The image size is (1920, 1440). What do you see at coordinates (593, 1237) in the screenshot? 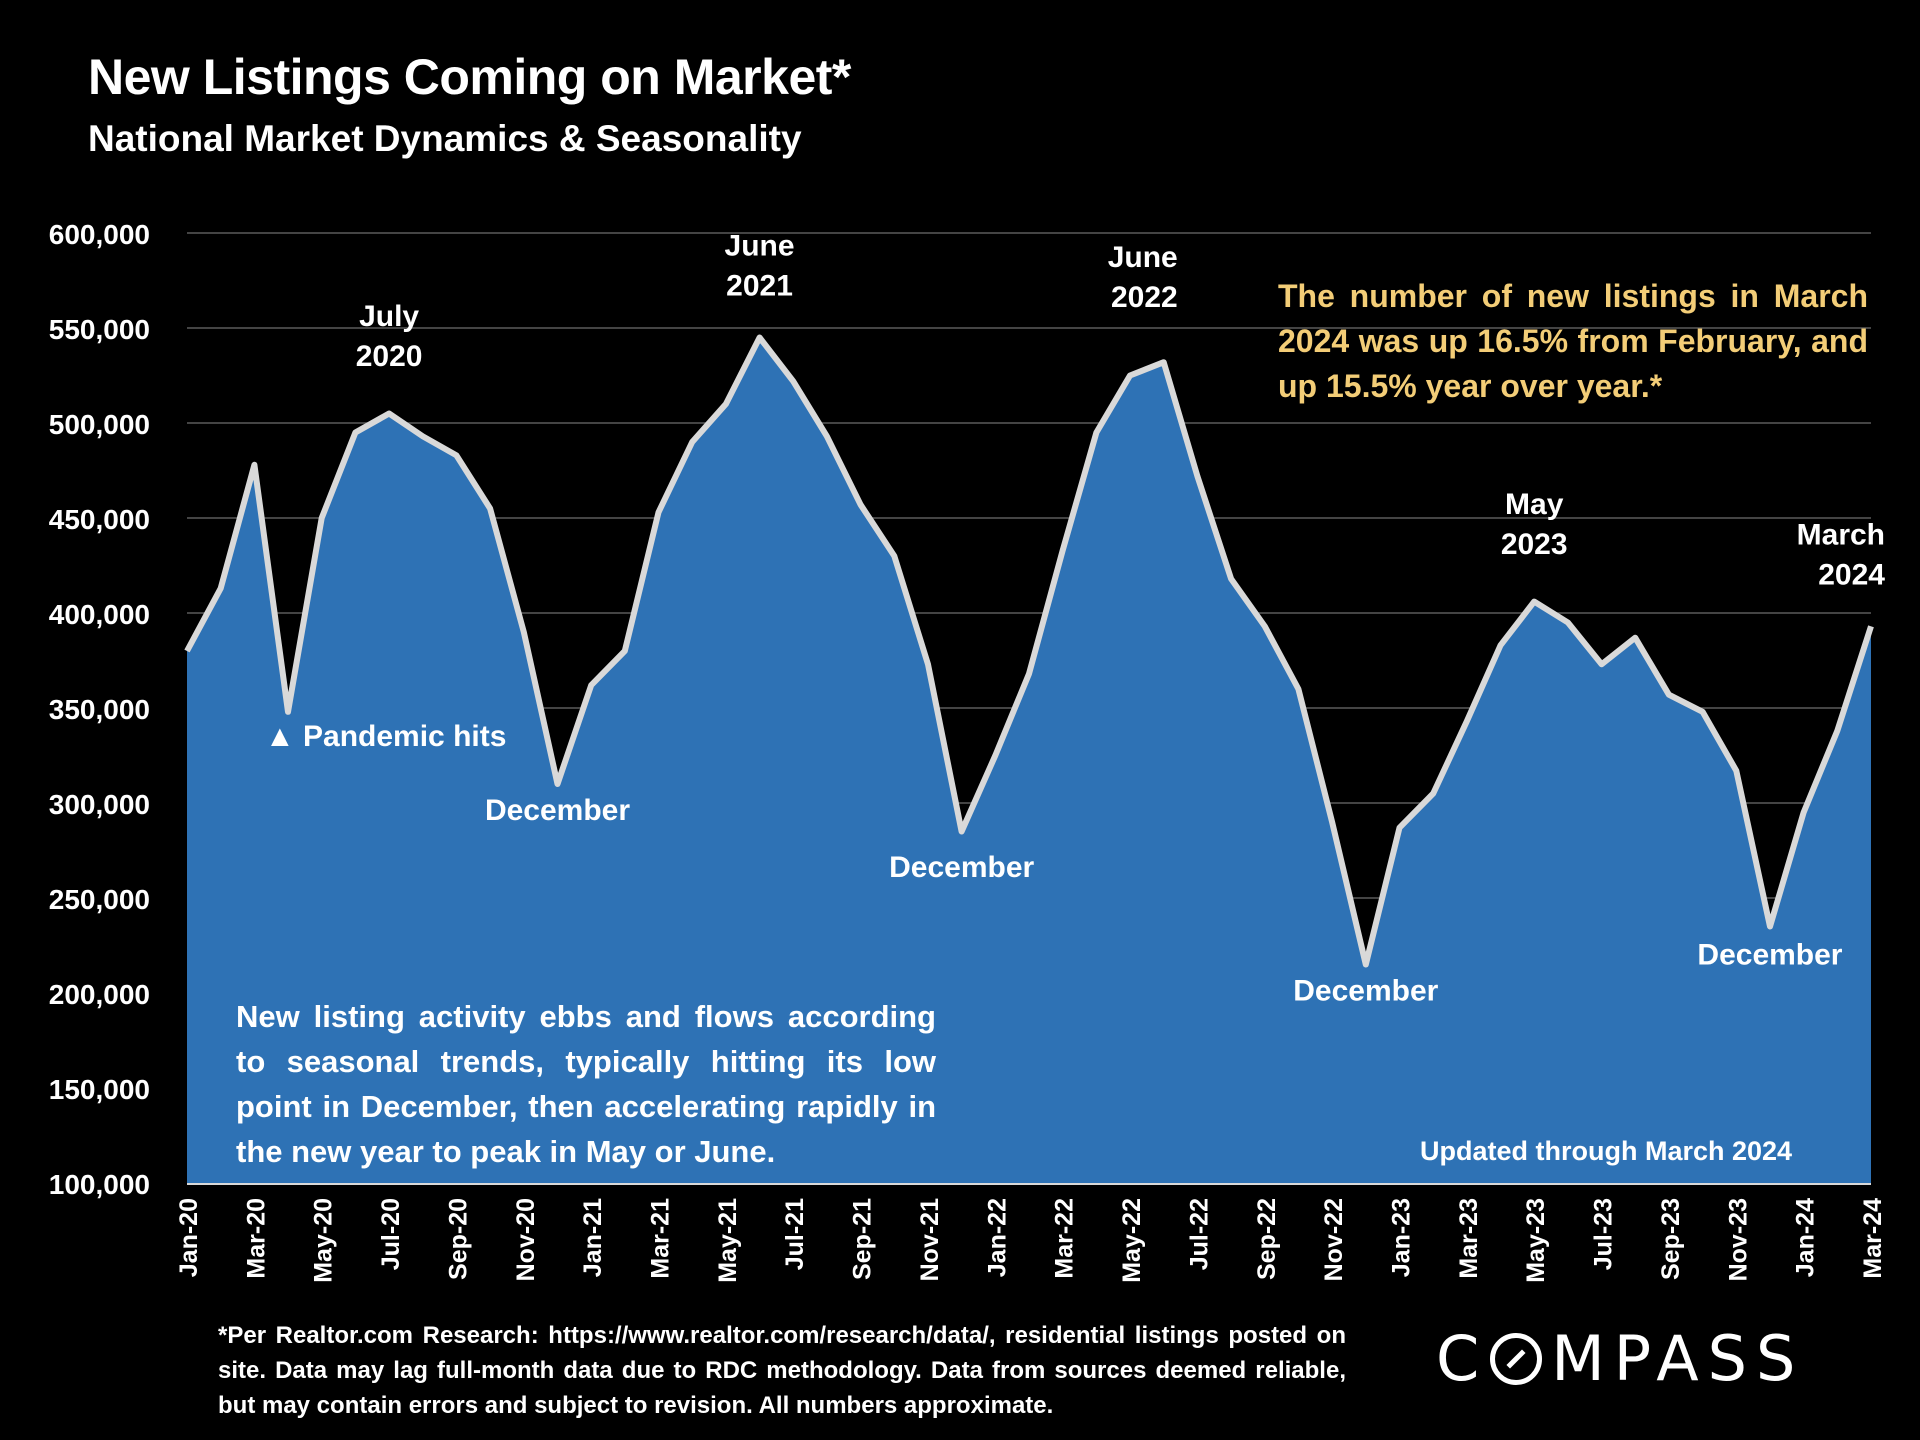
I see `x-tick-label: Jan-21` at bounding box center [593, 1237].